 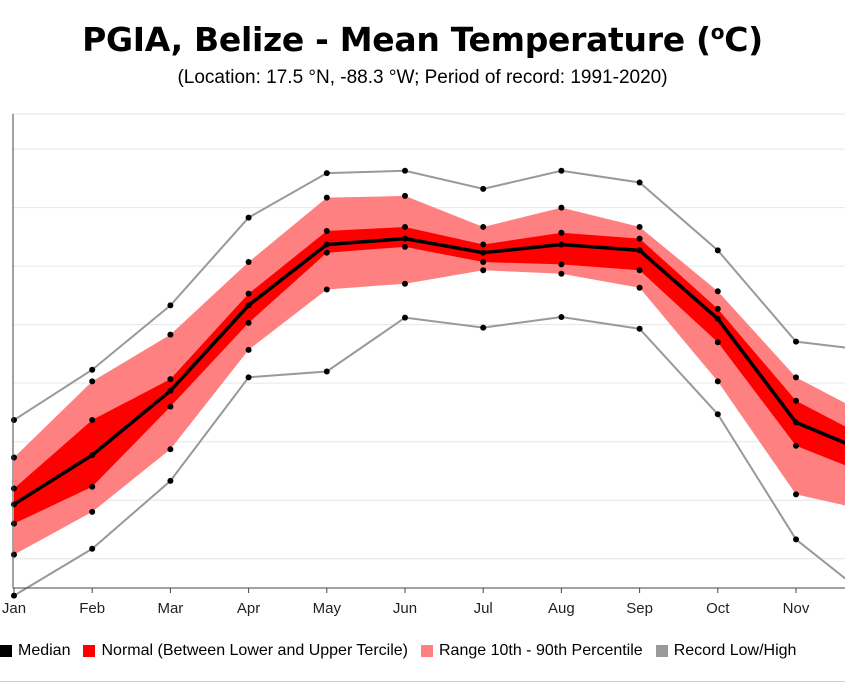 I want to click on legend-item-record: Record Low/High, so click(x=726, y=651).